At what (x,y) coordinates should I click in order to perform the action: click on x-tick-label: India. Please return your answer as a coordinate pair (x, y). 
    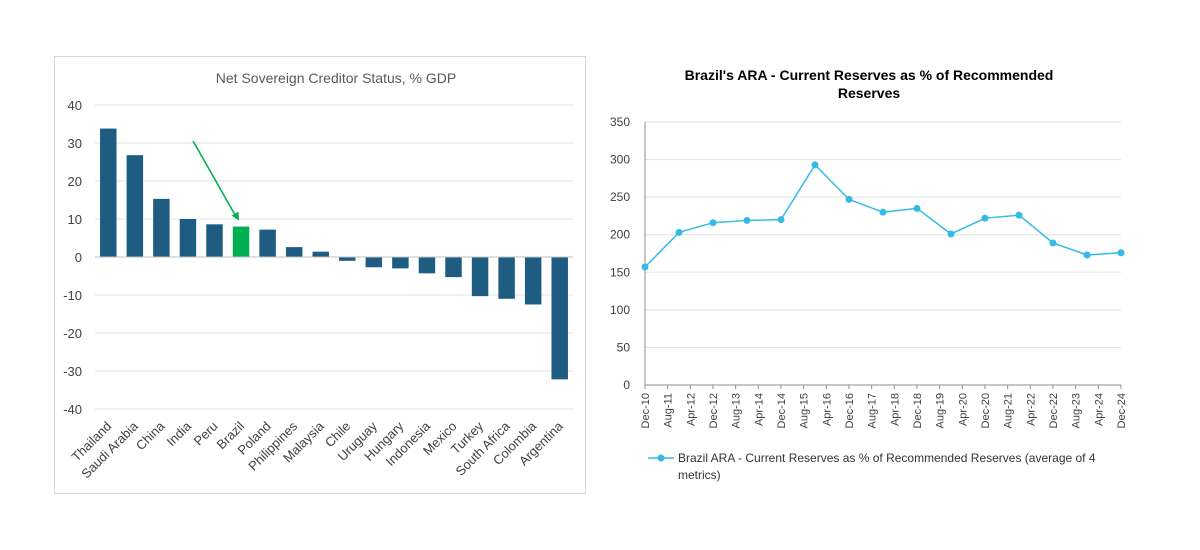
    Looking at the image, I should click on (179, 433).